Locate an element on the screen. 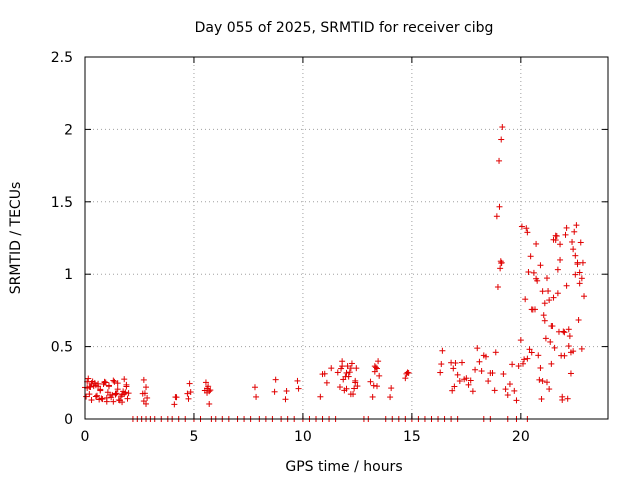 The width and height of the screenshot is (640, 480). x-tick-label: 0 is located at coordinates (85, 437).